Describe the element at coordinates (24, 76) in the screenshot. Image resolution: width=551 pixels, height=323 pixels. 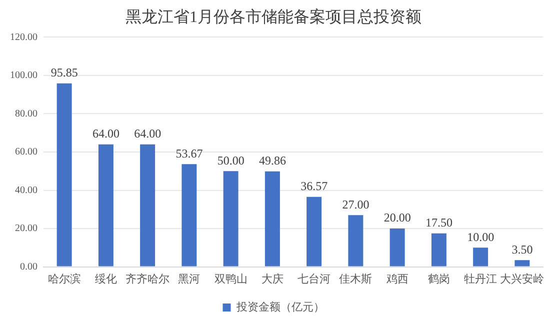
I see `y-tick-label: 100.00` at that location.